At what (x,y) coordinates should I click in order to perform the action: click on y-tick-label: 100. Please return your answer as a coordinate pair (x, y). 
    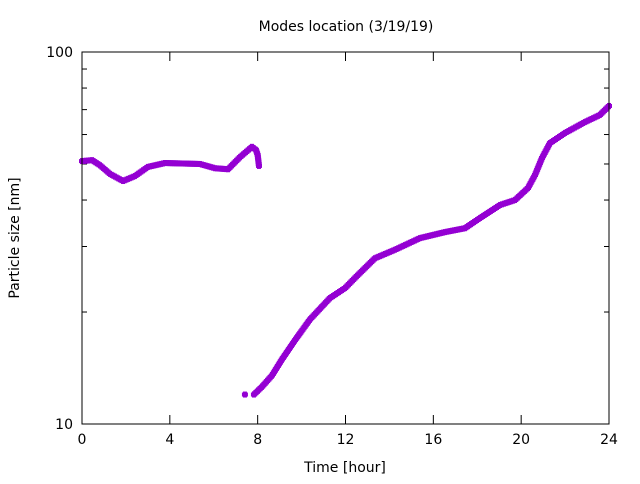
    Looking at the image, I should click on (59, 53).